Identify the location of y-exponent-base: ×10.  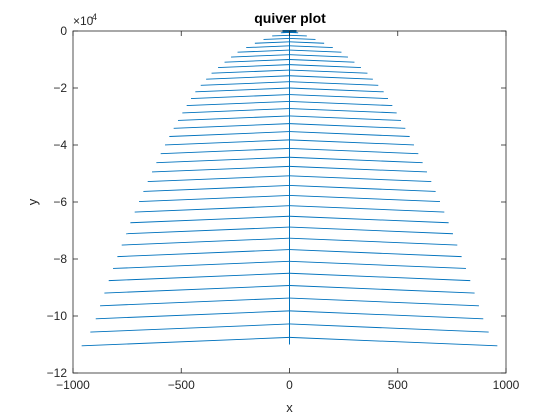
(83, 21).